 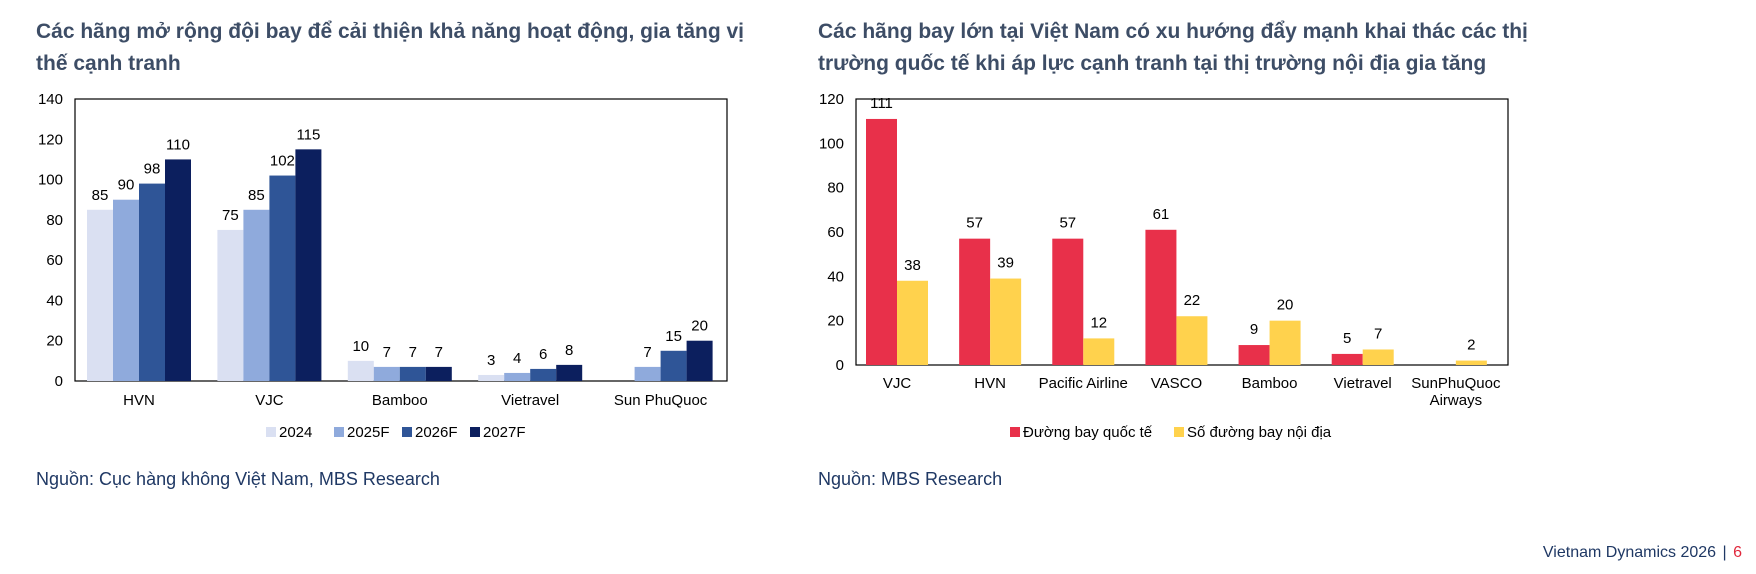 I want to click on category-label: VASCO, so click(x=1176, y=383).